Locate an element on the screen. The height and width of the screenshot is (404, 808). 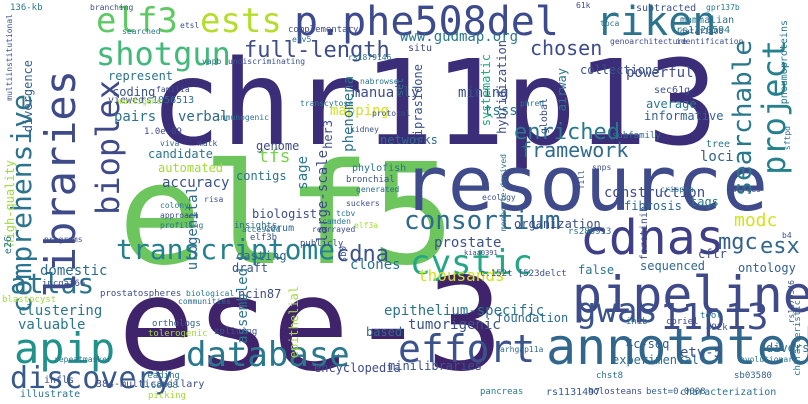
word-camden: camden is located at coordinates (336, 221).